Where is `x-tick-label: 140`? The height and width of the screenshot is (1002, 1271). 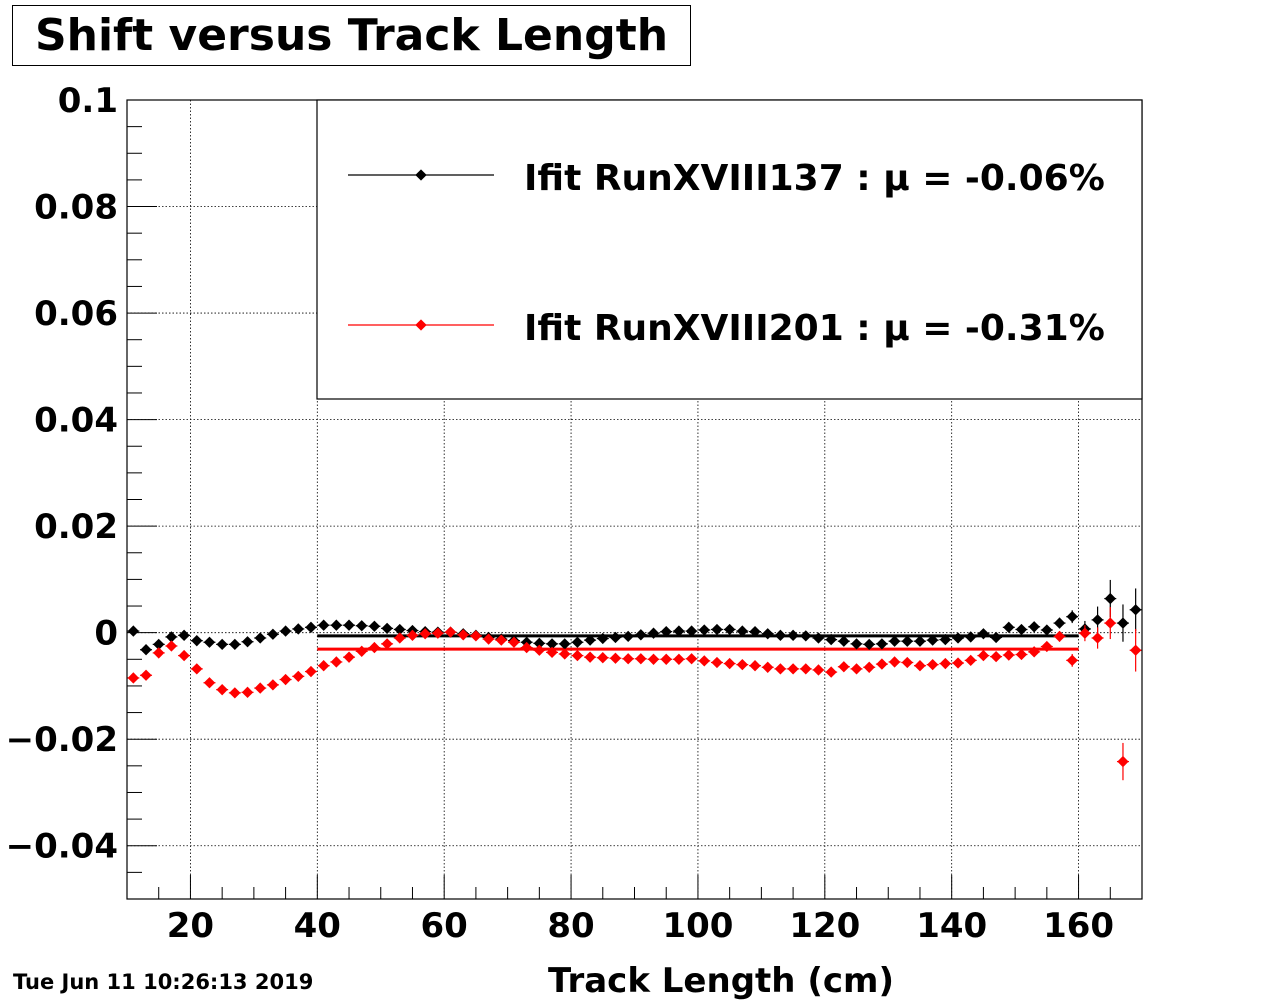 x-tick-label: 140 is located at coordinates (951, 926).